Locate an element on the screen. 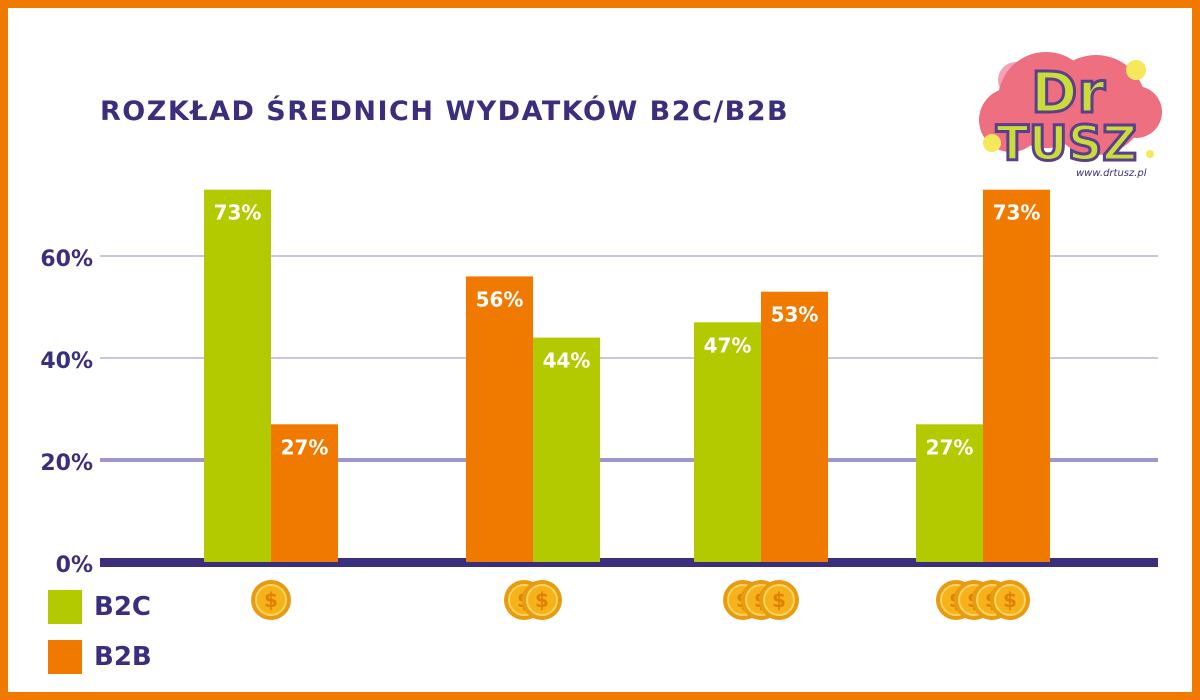 This screenshot has width=1200, height=700. logo-lettering-bottom: TUSZ is located at coordinates (1066, 144).